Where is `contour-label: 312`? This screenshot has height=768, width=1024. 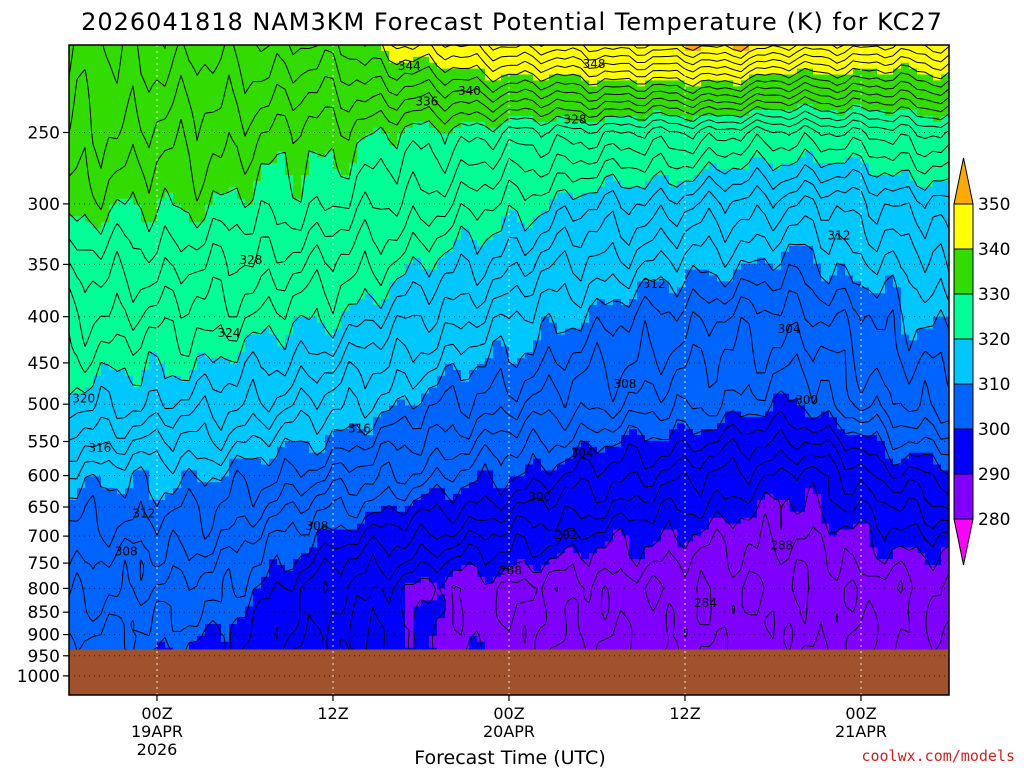
contour-label: 312 is located at coordinates (839, 235).